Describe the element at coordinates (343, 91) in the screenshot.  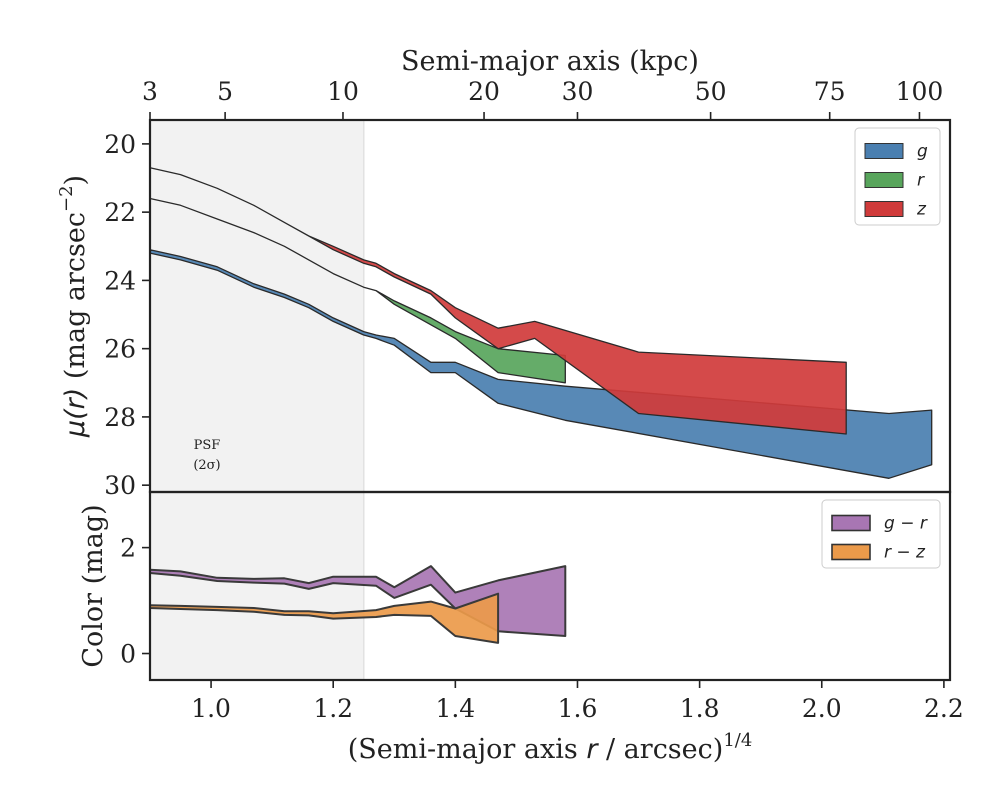
I see `xtick-top-label: 10` at that location.